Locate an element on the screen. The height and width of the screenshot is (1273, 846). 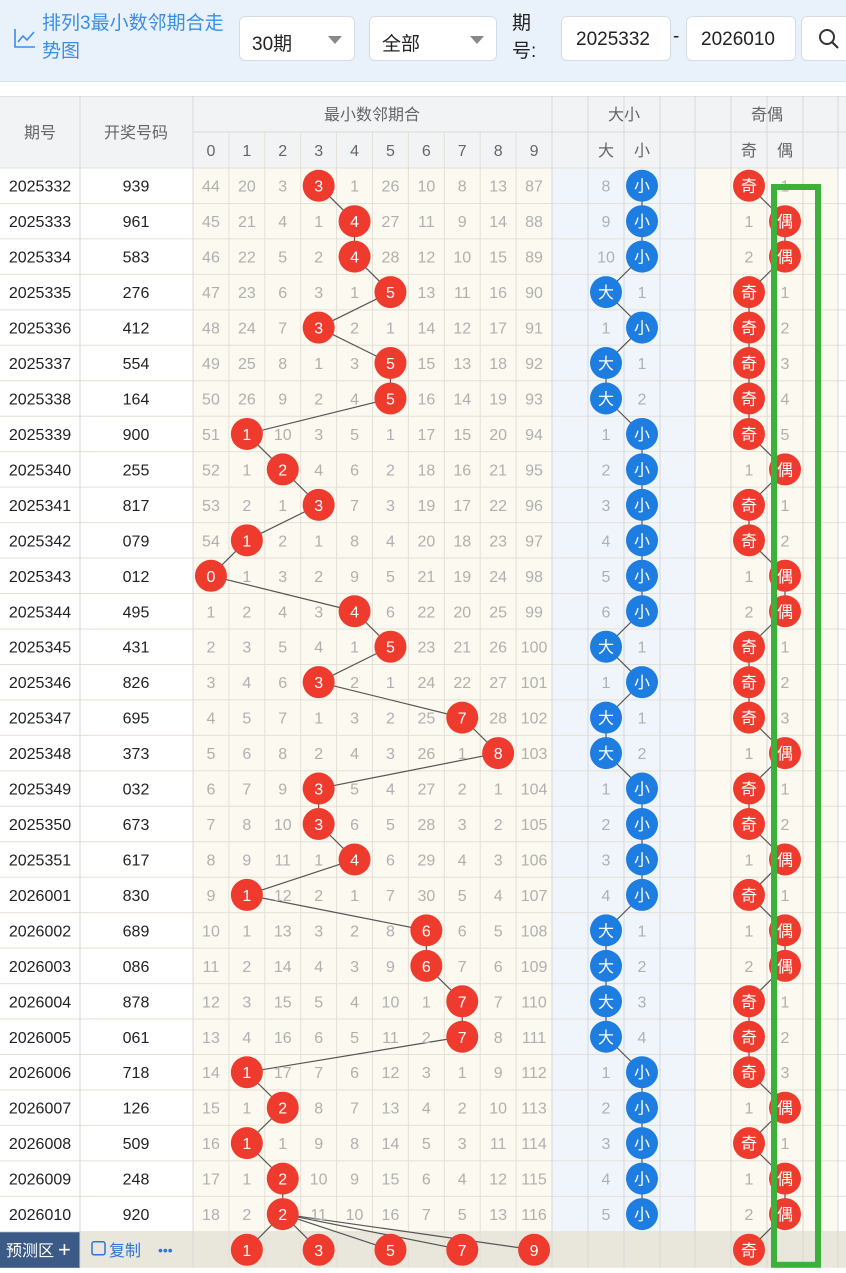
digit-ball-value: 1 is located at coordinates (246, 1144).